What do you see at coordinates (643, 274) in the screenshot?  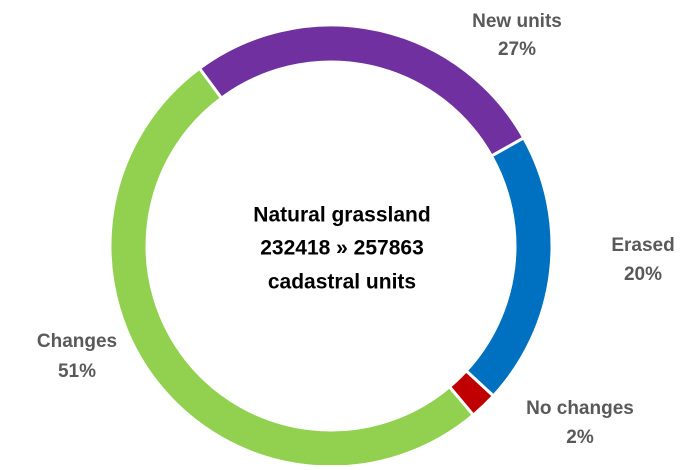 I see `segment-value: 20%` at bounding box center [643, 274].